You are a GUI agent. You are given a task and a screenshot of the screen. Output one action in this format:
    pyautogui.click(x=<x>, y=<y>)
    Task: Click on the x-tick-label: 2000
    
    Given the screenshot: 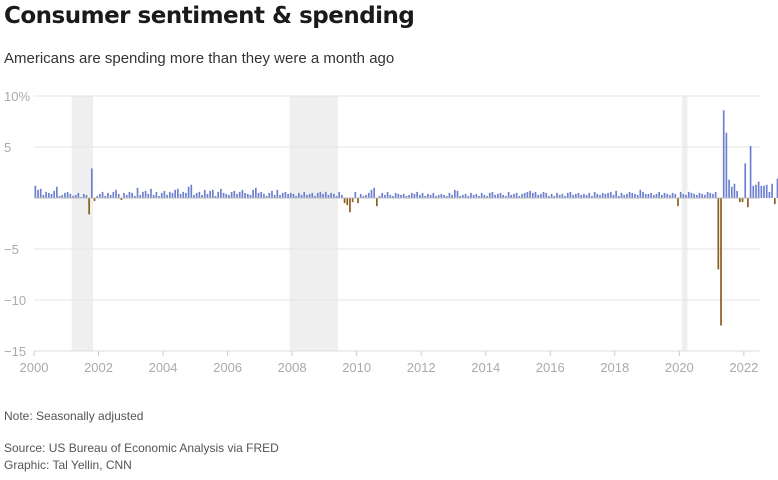 What is the action you would take?
    pyautogui.click(x=34, y=367)
    